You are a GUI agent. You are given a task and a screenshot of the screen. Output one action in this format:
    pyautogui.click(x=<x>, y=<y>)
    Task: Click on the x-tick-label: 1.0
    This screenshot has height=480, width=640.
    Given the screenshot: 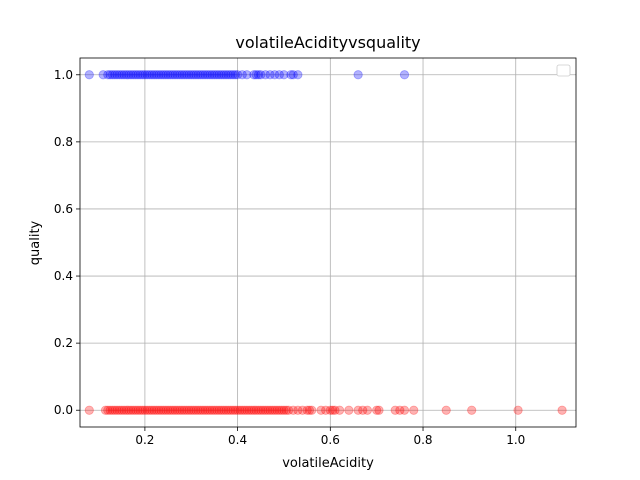 What is the action you would take?
    pyautogui.click(x=515, y=440)
    